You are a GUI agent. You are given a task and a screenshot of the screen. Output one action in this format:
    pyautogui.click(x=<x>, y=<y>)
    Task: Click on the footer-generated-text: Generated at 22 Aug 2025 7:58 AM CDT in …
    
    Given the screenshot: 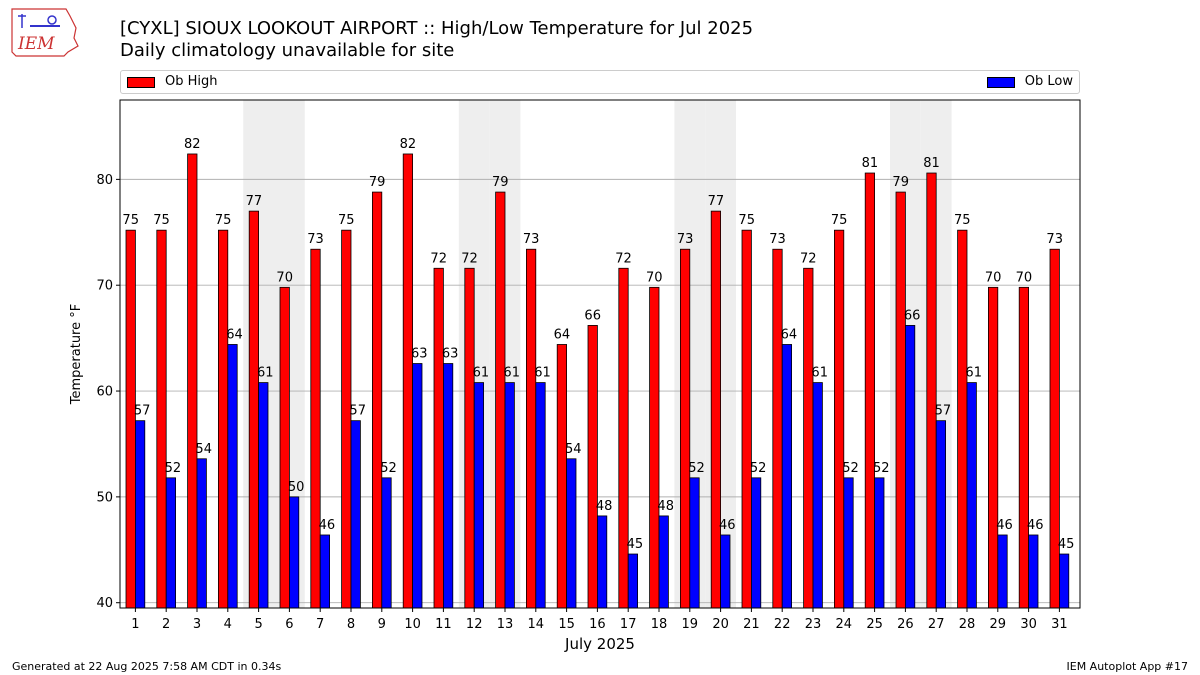 What is the action you would take?
    pyautogui.click(x=147, y=666)
    